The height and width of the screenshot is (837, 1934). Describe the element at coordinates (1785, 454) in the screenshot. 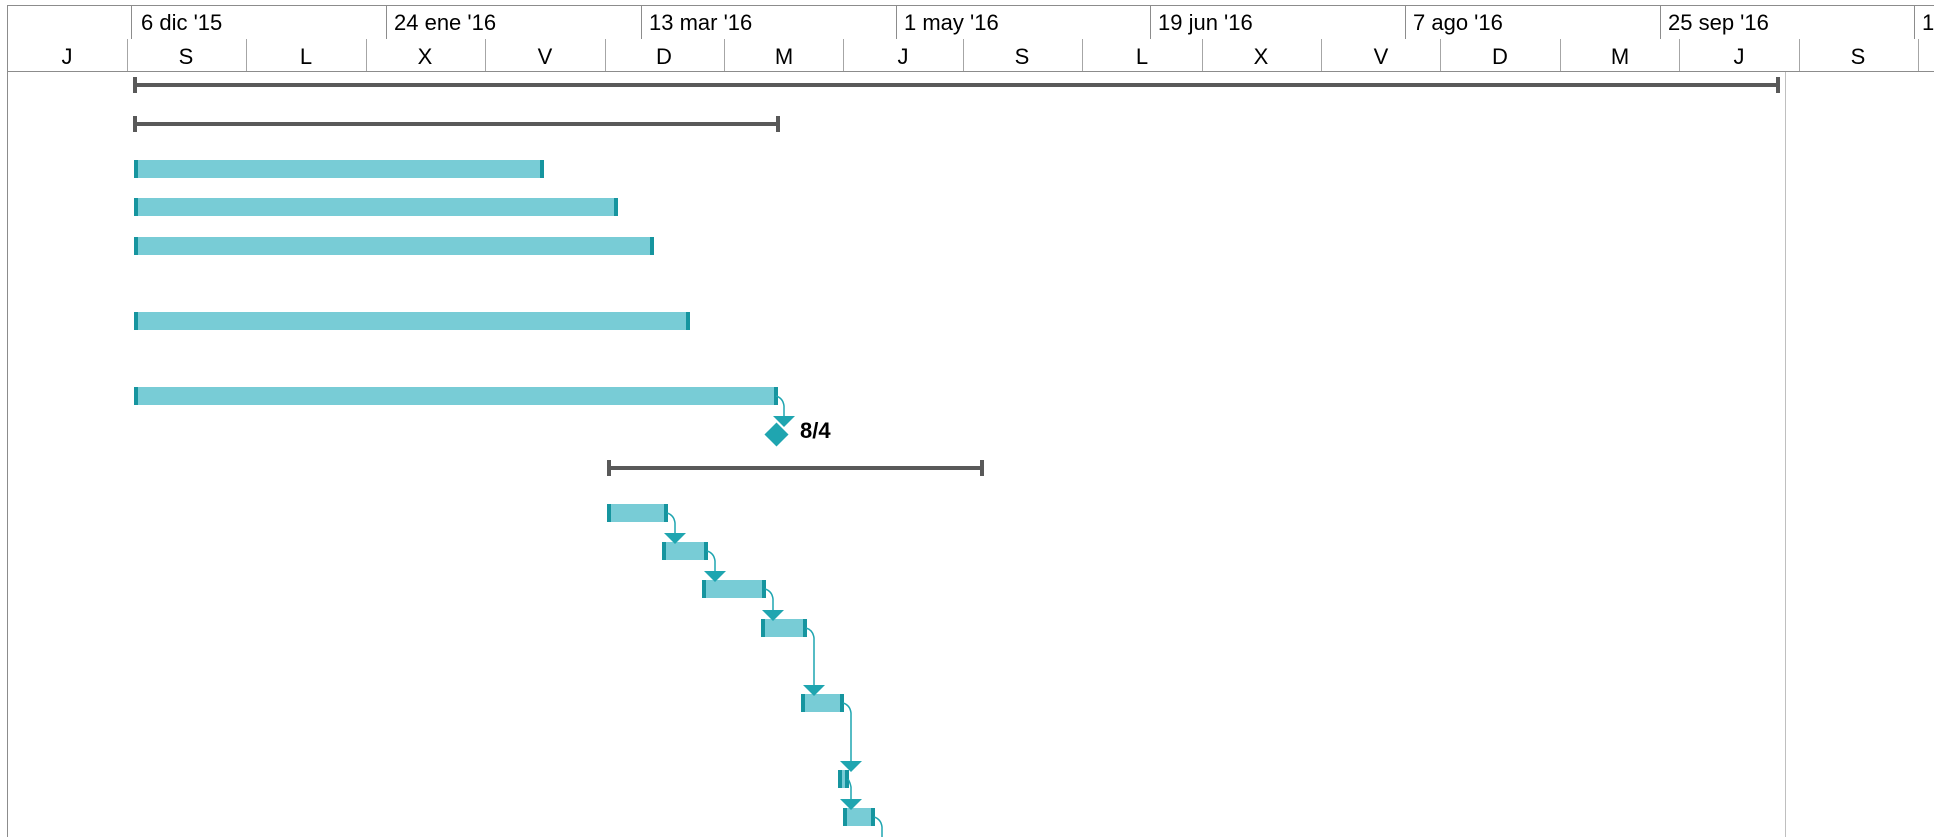

I see `gridline` at that location.